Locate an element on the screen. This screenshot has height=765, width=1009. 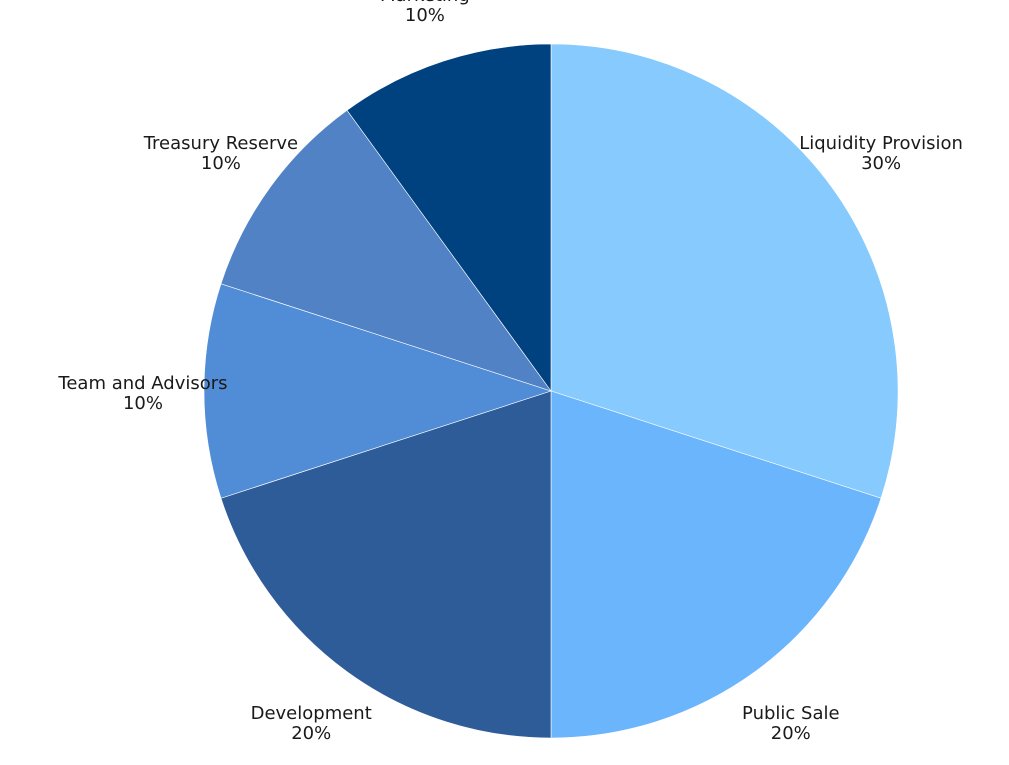
slice-value-marketing: 10% is located at coordinates (425, 15).